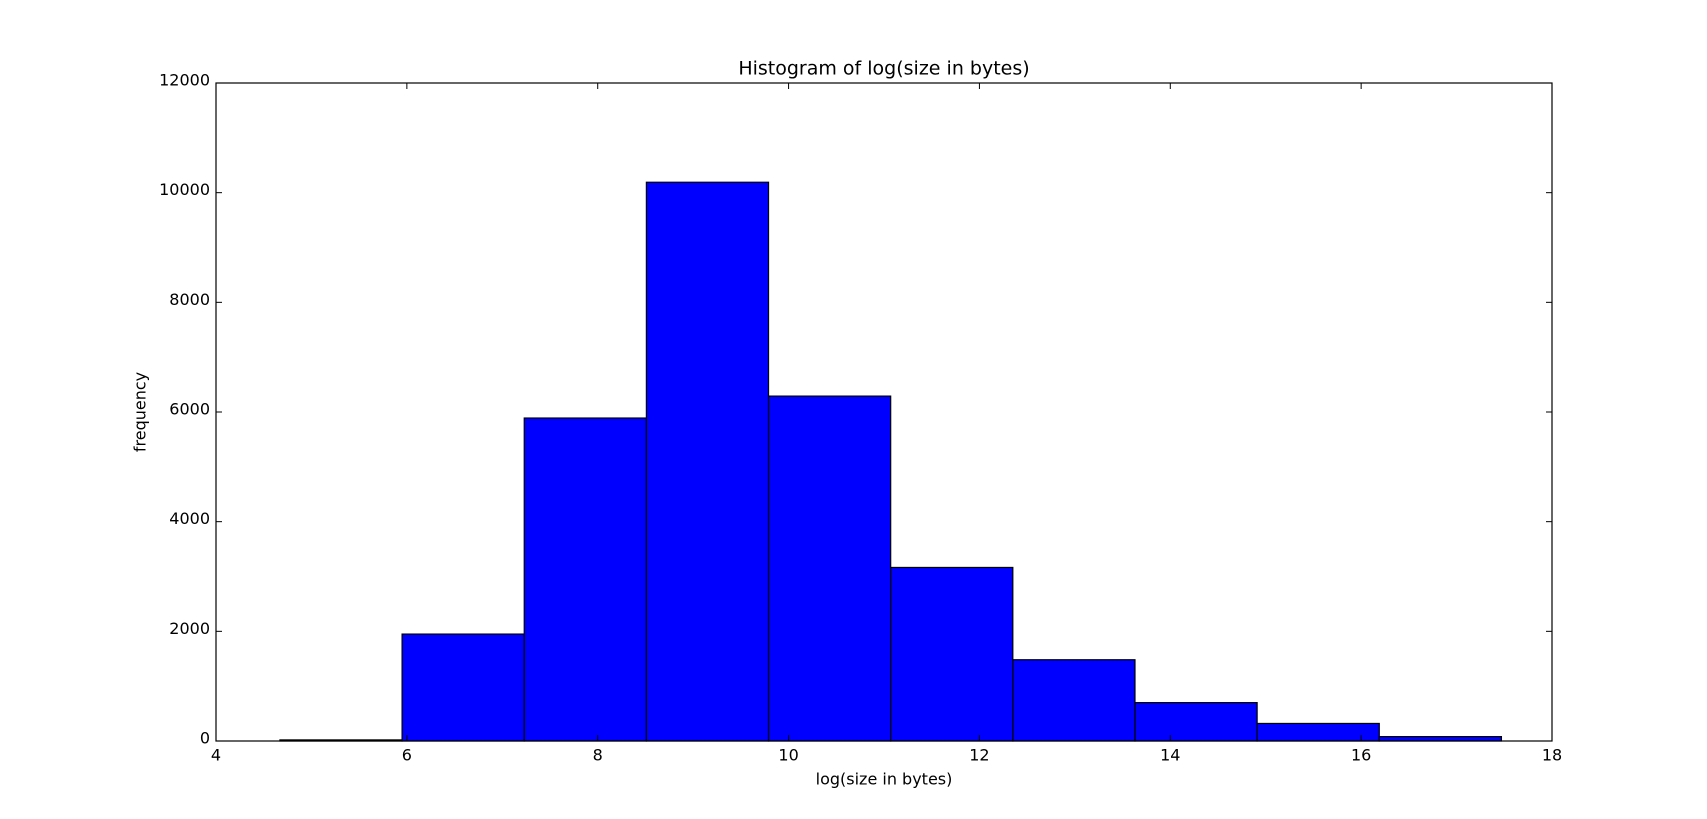 Image resolution: width=1707 pixels, height=819 pixels. What do you see at coordinates (140, 412) in the screenshot?
I see `y-axis-label: frequency` at bounding box center [140, 412].